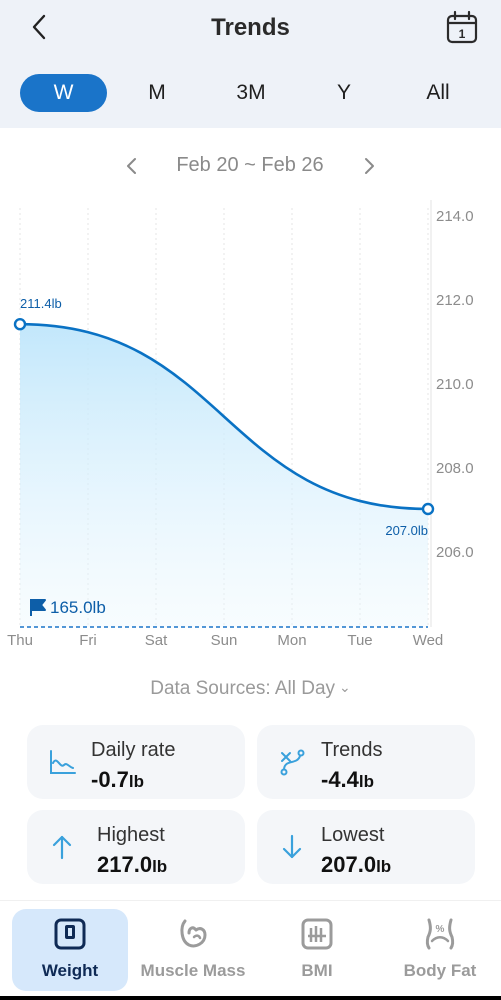  What do you see at coordinates (88, 640) in the screenshot?
I see `x-tick-label: Fri` at bounding box center [88, 640].